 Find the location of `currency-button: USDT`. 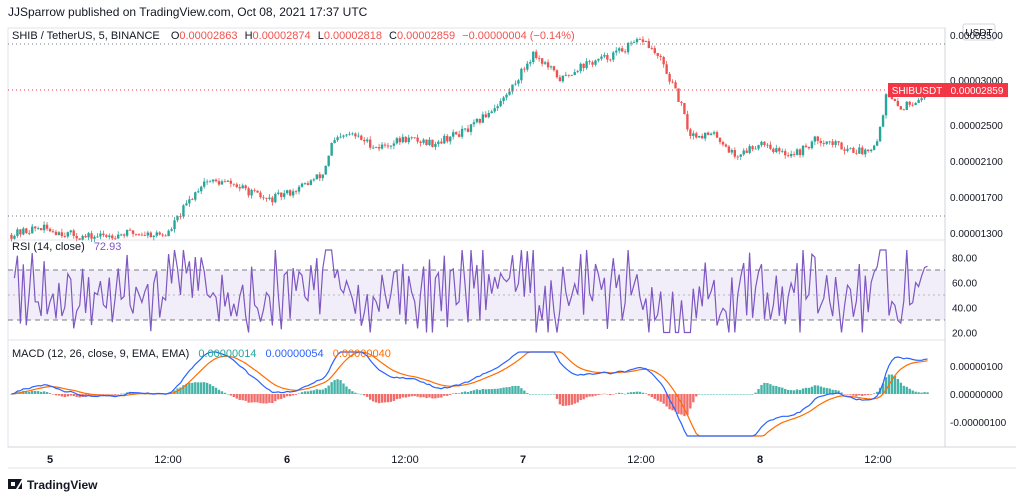

currency-button: USDT is located at coordinates (979, 32).